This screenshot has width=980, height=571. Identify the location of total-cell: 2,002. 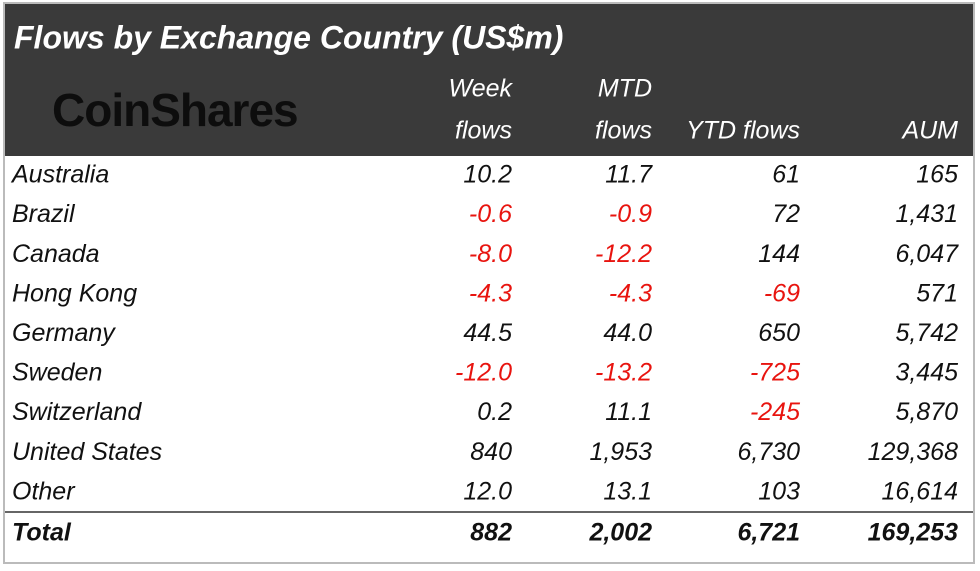
(620, 533).